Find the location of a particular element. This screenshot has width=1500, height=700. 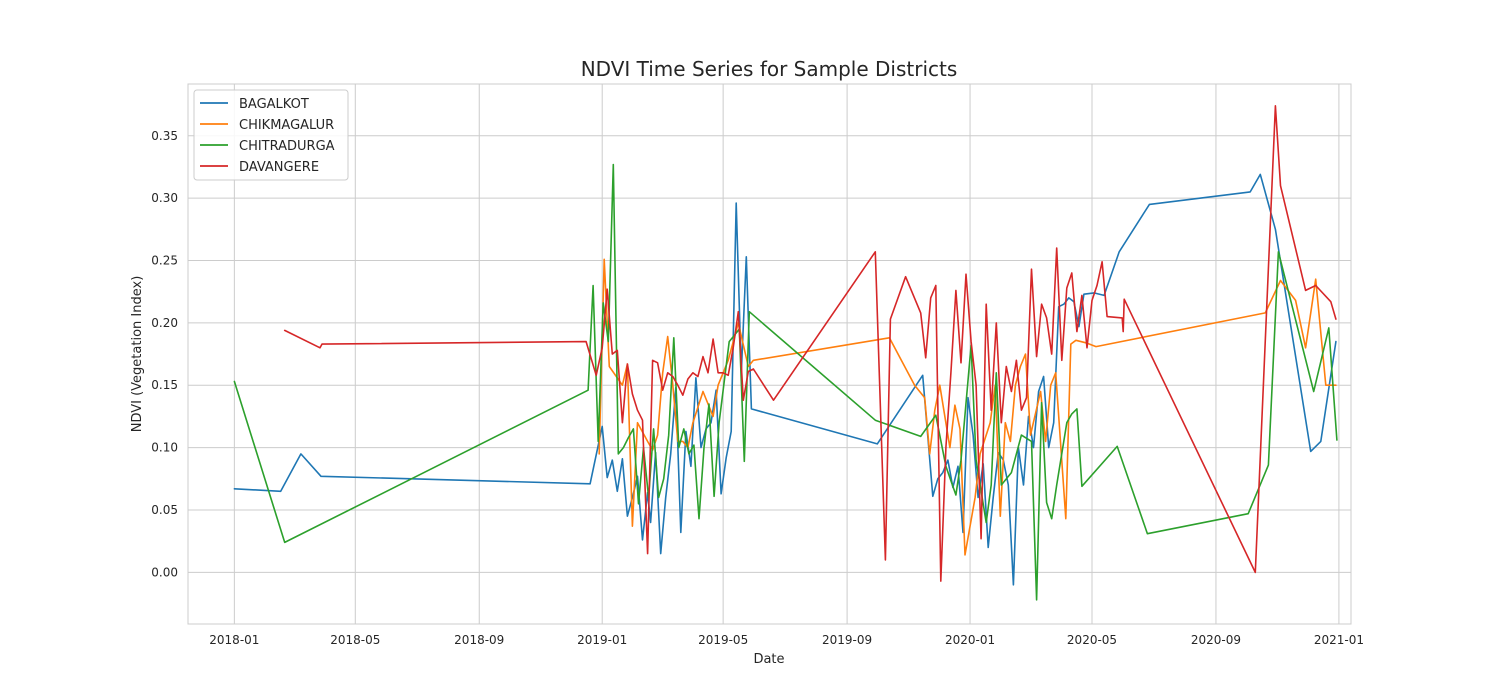

legend-label: BAGALKOT is located at coordinates (274, 104).